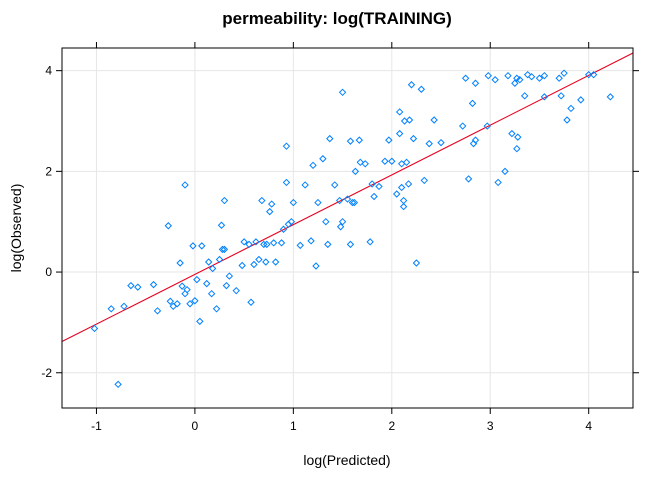 The image size is (672, 480). Describe the element at coordinates (48, 71) in the screenshot. I see `y-tick-label: 4` at that location.